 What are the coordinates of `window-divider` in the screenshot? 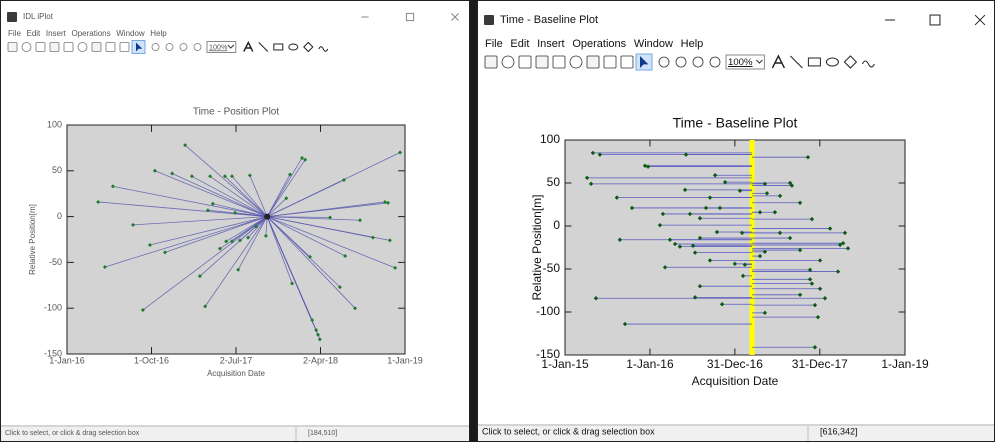 It's located at (473, 221).